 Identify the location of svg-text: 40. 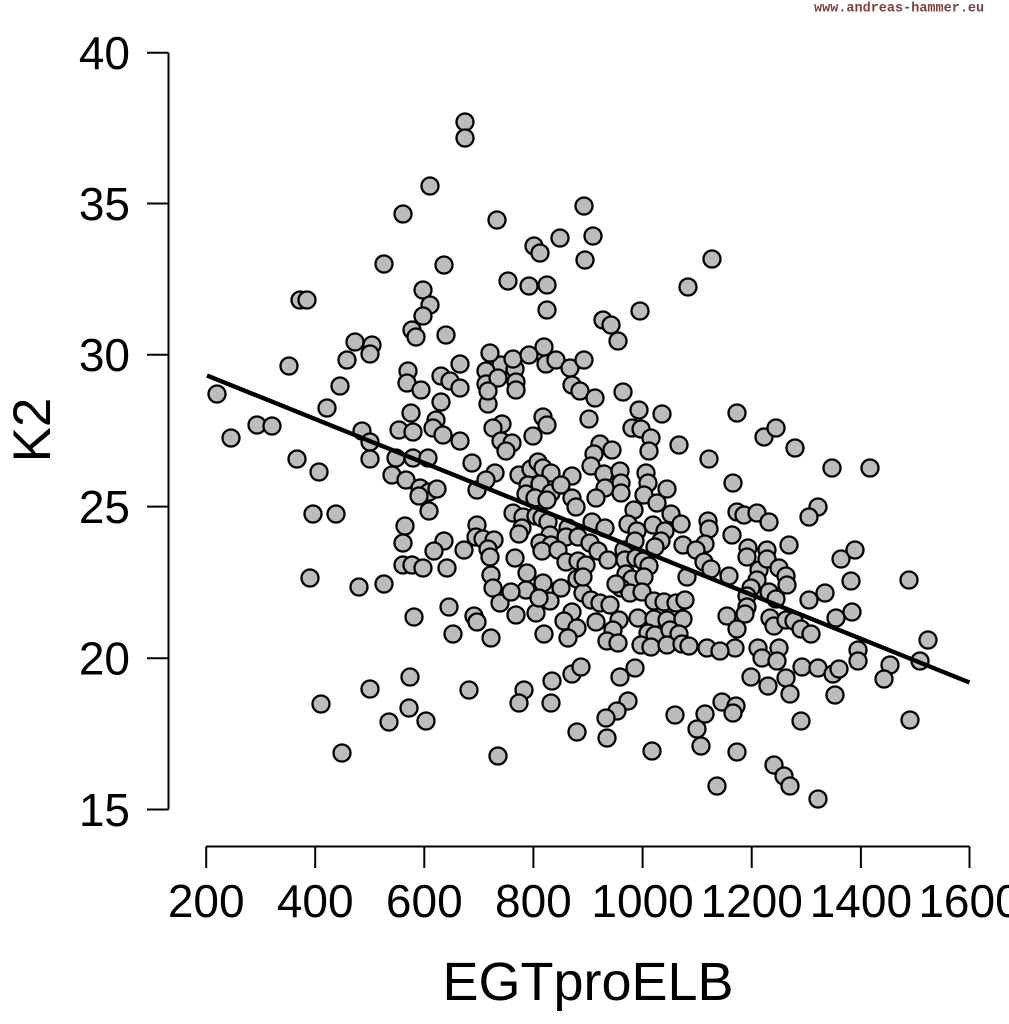
(104, 53).